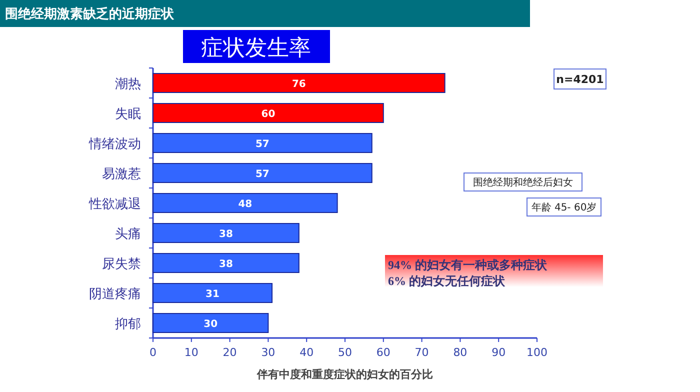 The image size is (700, 392). Describe the element at coordinates (114, 143) in the screenshot. I see `y-tick-label: 情绪波动` at that location.